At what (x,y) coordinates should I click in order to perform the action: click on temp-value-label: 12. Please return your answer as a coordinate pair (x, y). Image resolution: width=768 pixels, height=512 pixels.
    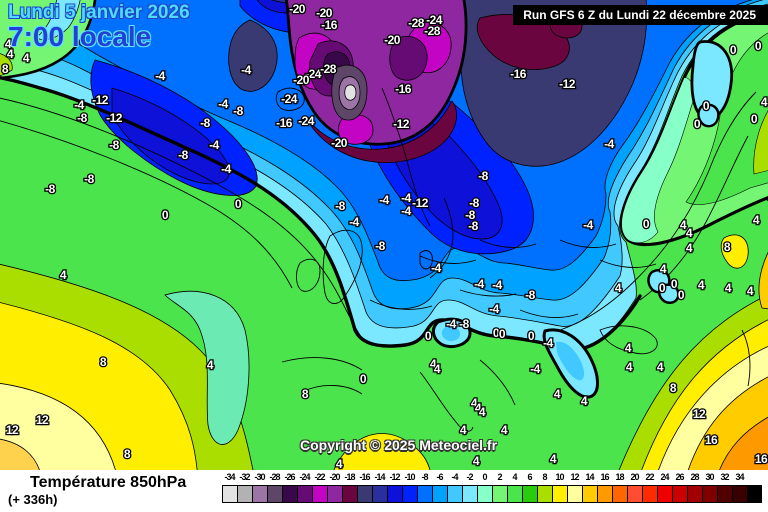
    Looking at the image, I should click on (699, 414).